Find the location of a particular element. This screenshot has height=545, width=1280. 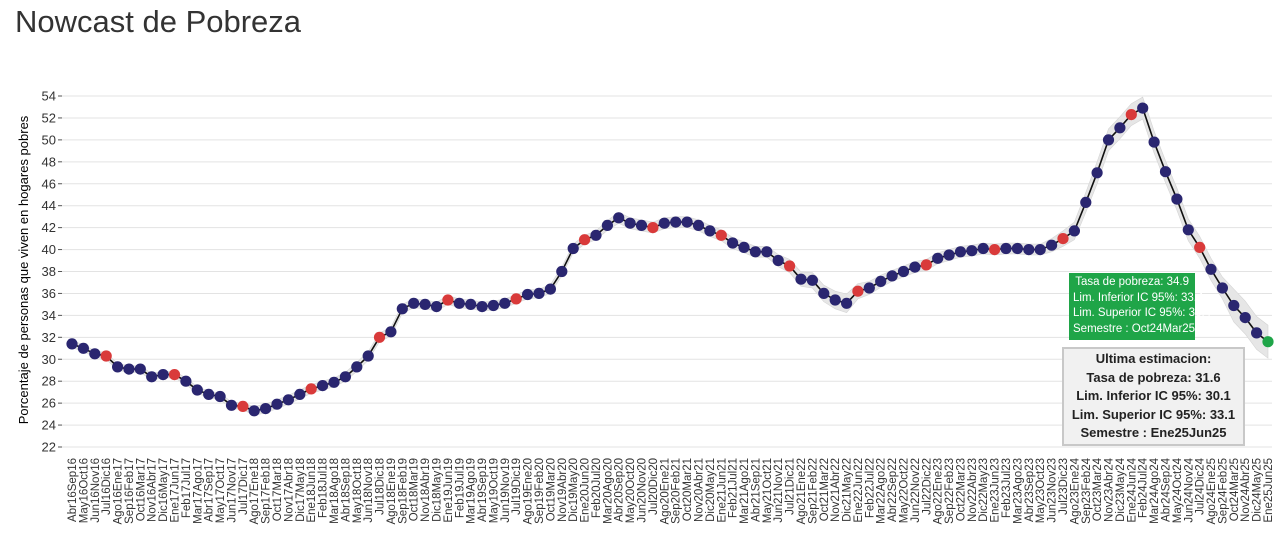

last-data-point is located at coordinates (1268, 342).